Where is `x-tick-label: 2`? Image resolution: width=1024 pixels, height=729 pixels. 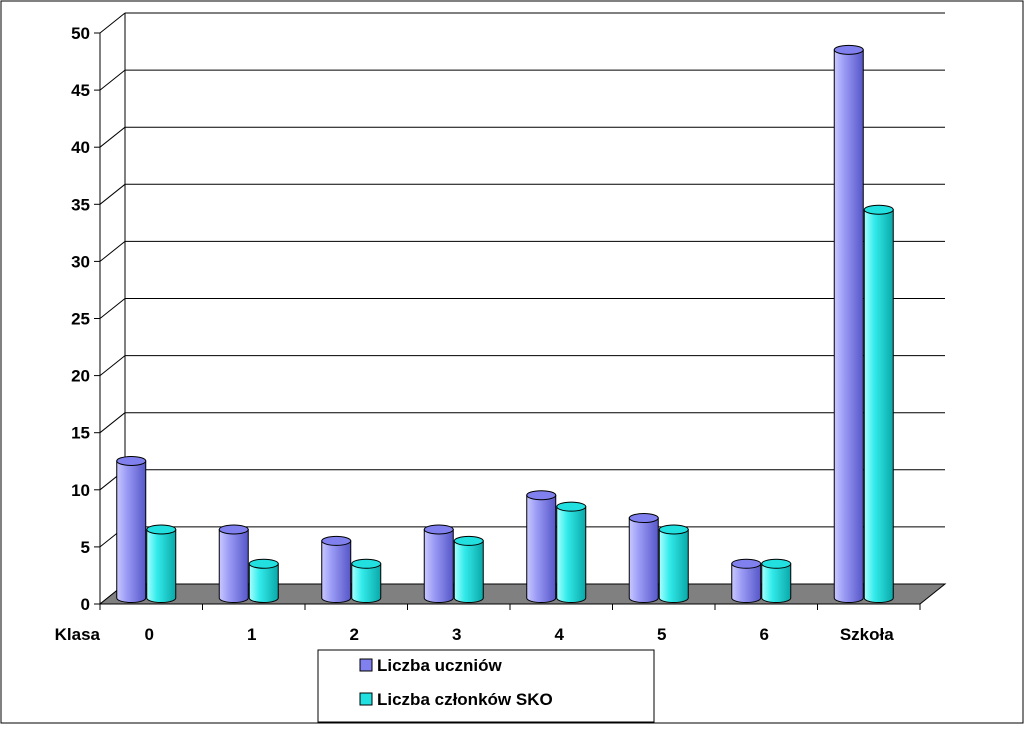
x-tick-label: 2 is located at coordinates (354, 634).